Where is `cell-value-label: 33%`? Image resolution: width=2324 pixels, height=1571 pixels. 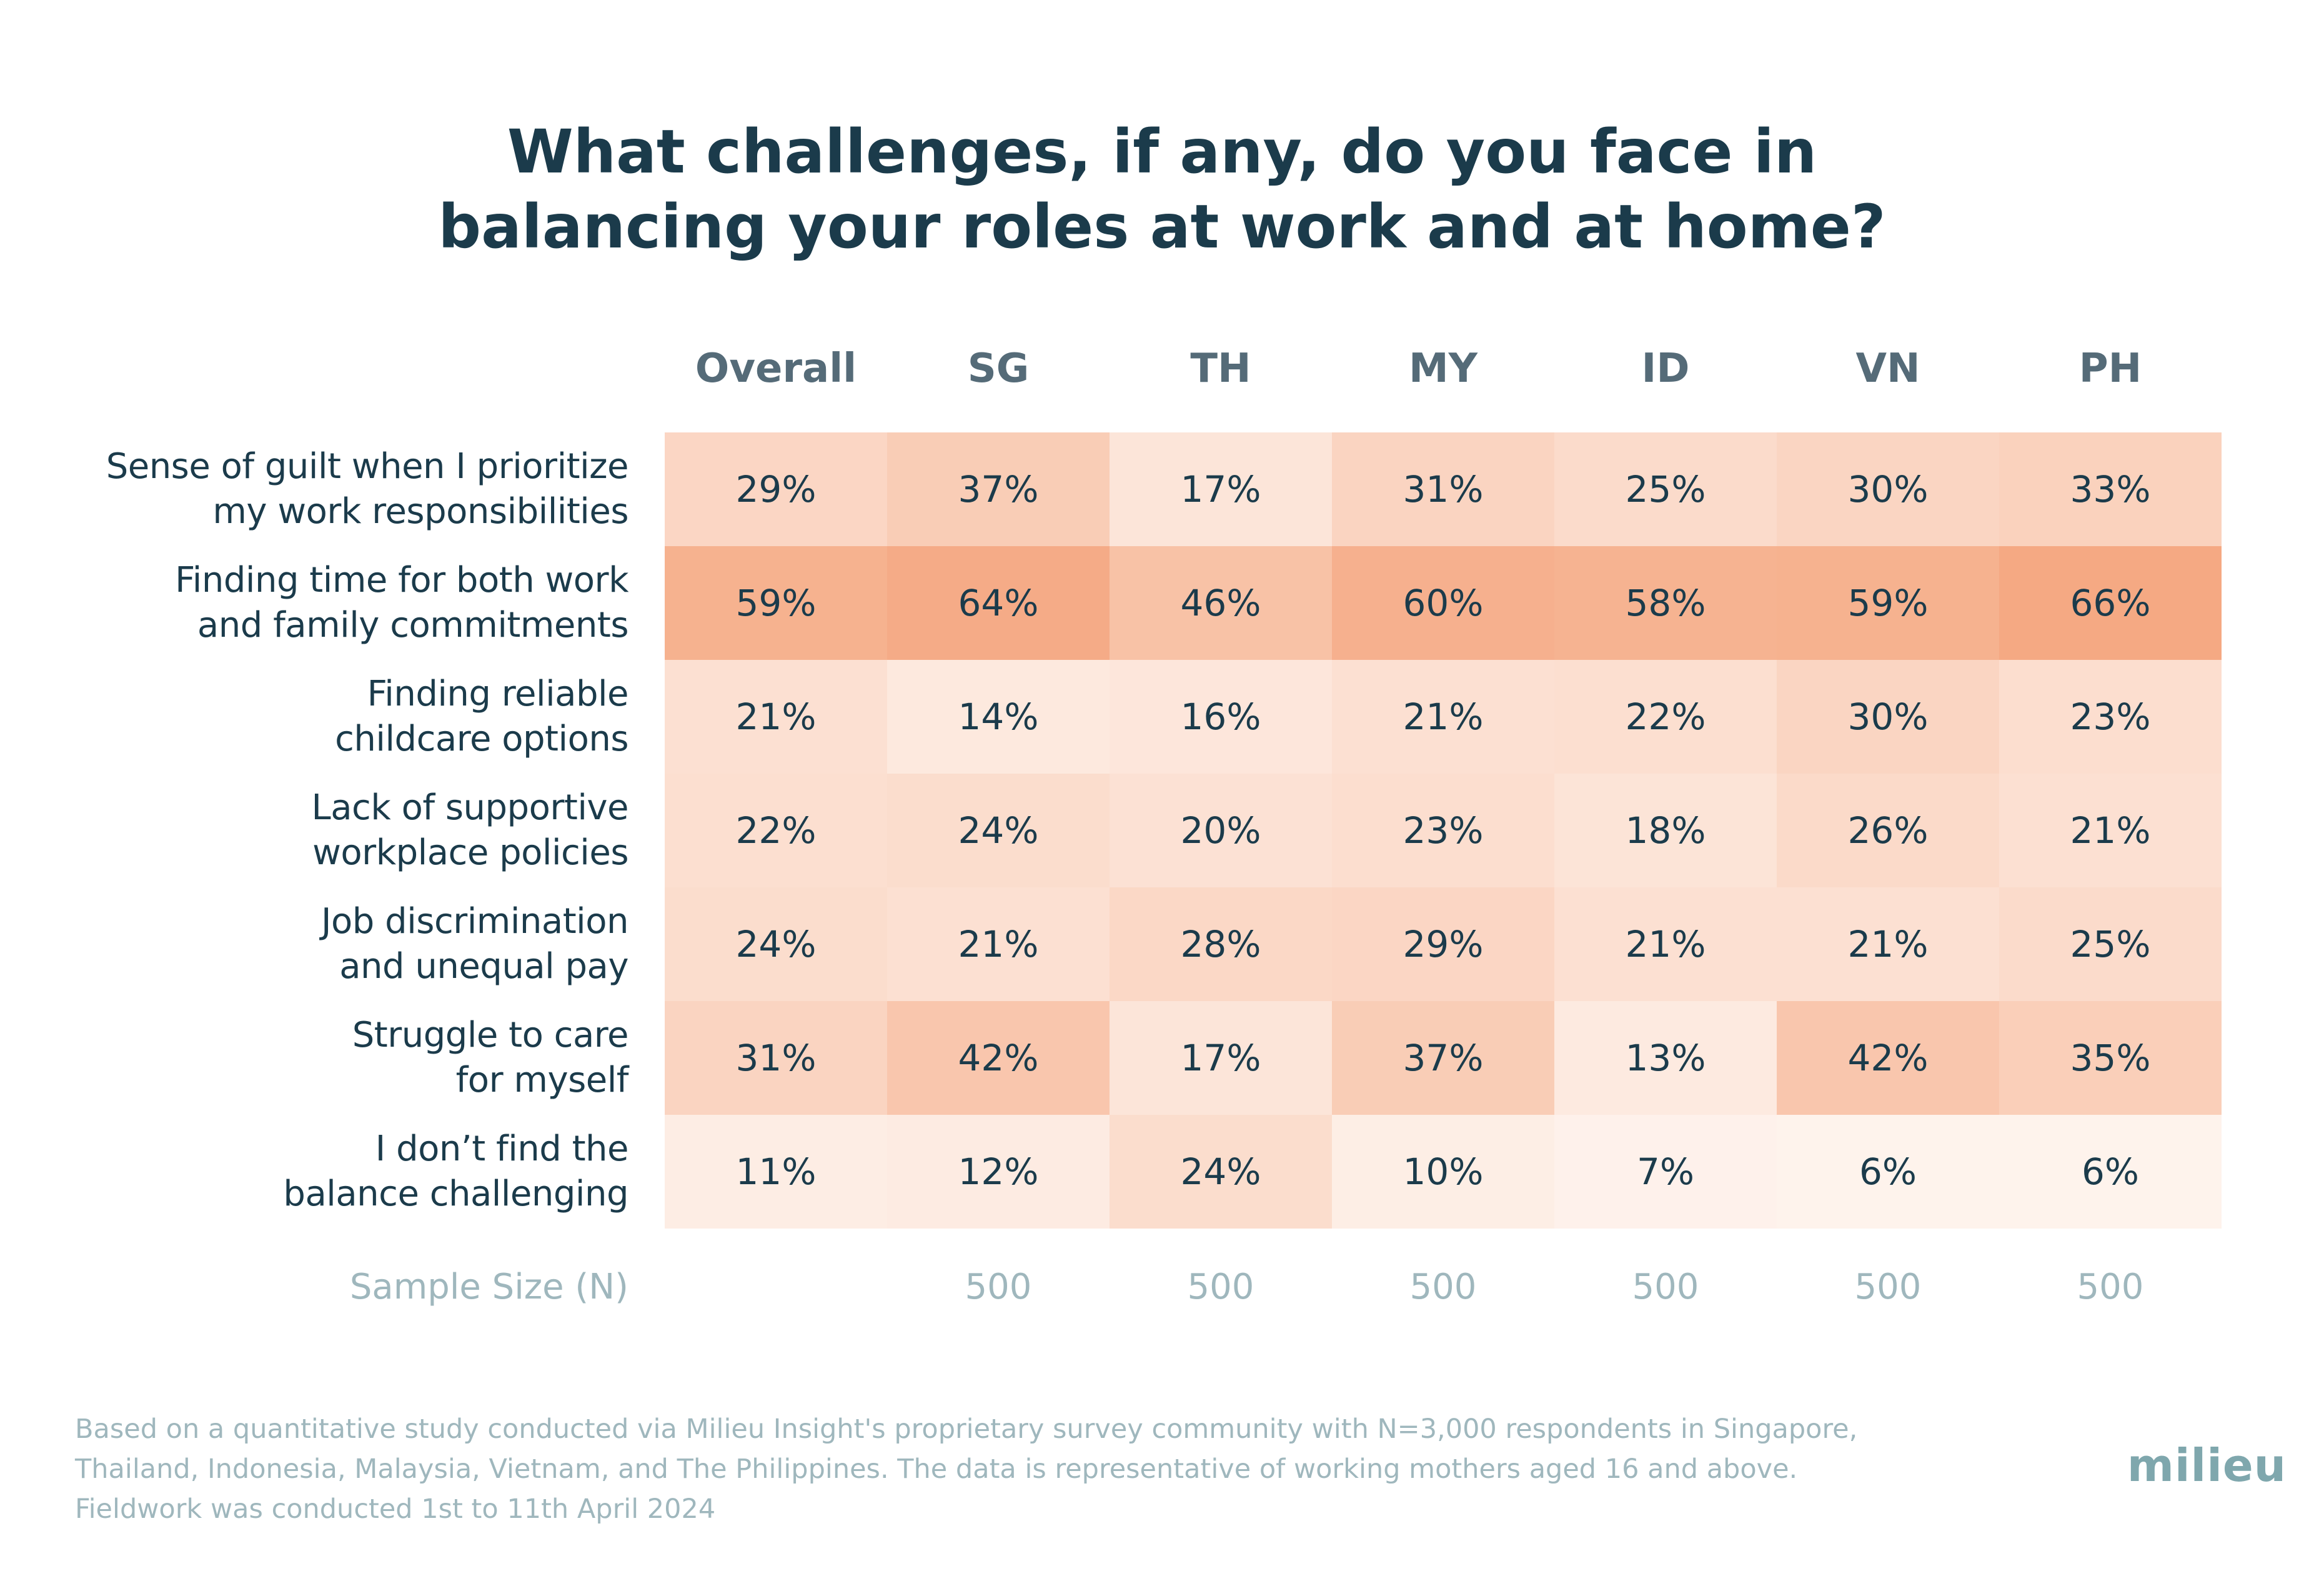 cell-value-label: 33% is located at coordinates (2110, 490).